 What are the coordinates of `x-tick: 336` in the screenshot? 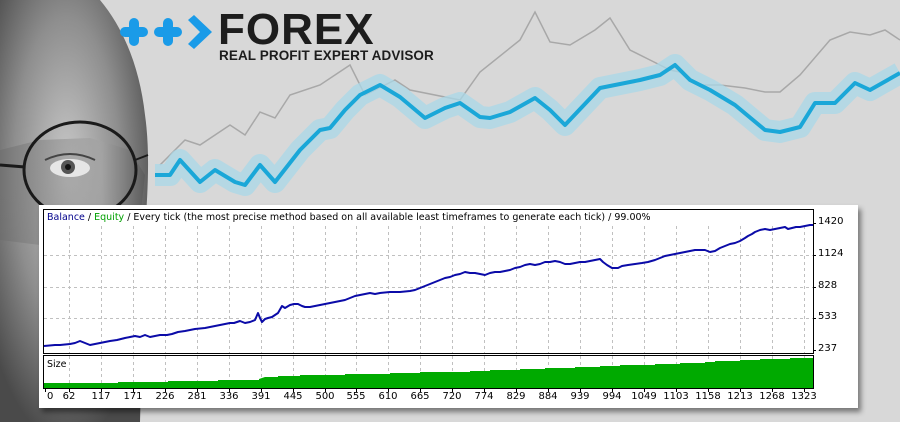 It's located at (229, 396).